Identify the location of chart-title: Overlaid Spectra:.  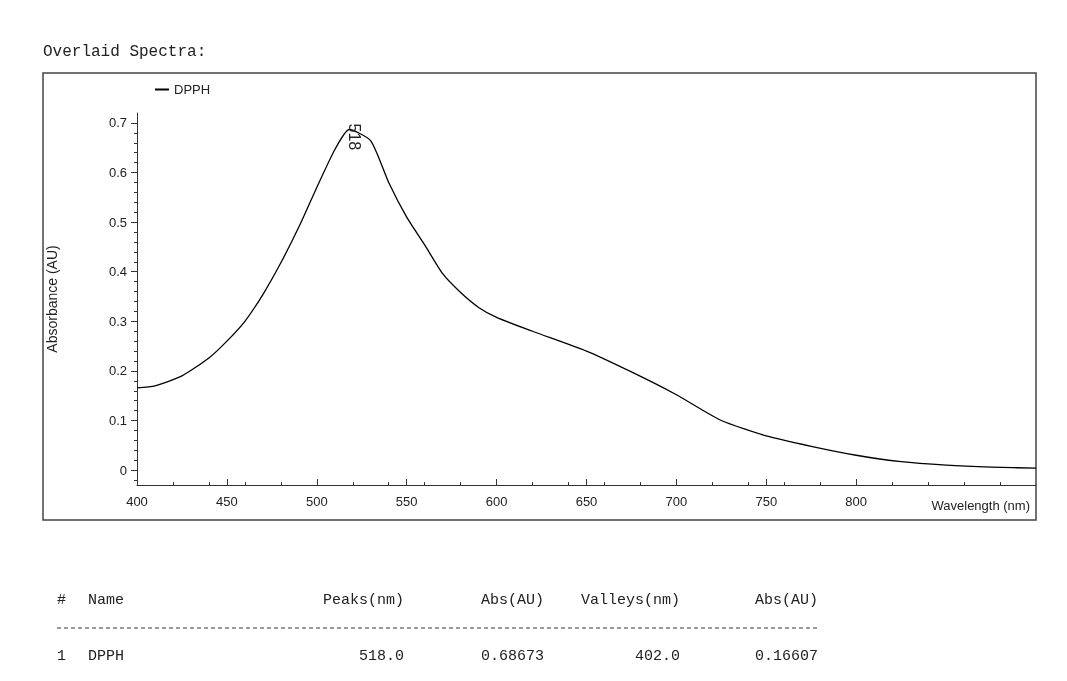
(125, 52).